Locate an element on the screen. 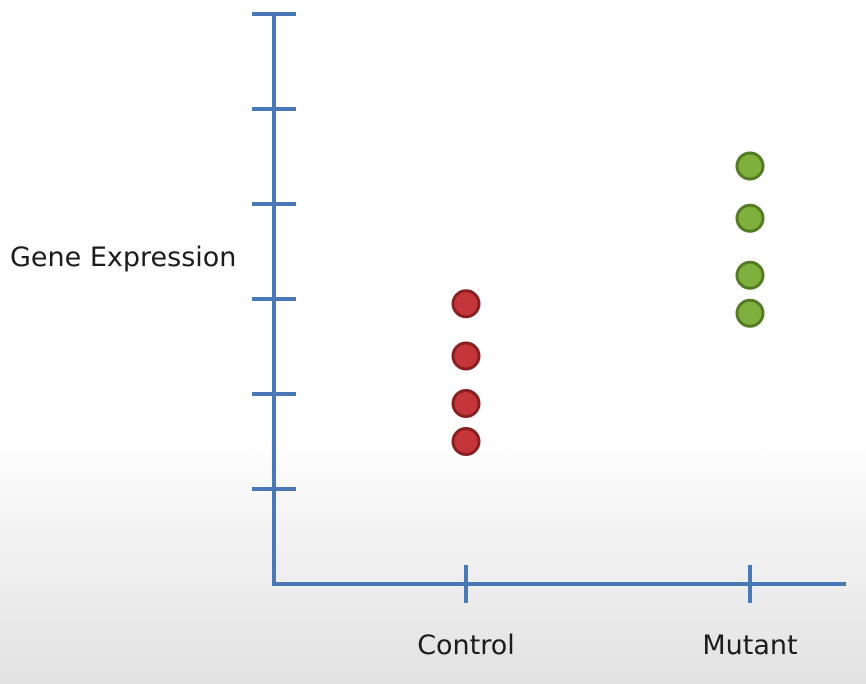  y-axis-label: Gene Expression is located at coordinates (123, 257).